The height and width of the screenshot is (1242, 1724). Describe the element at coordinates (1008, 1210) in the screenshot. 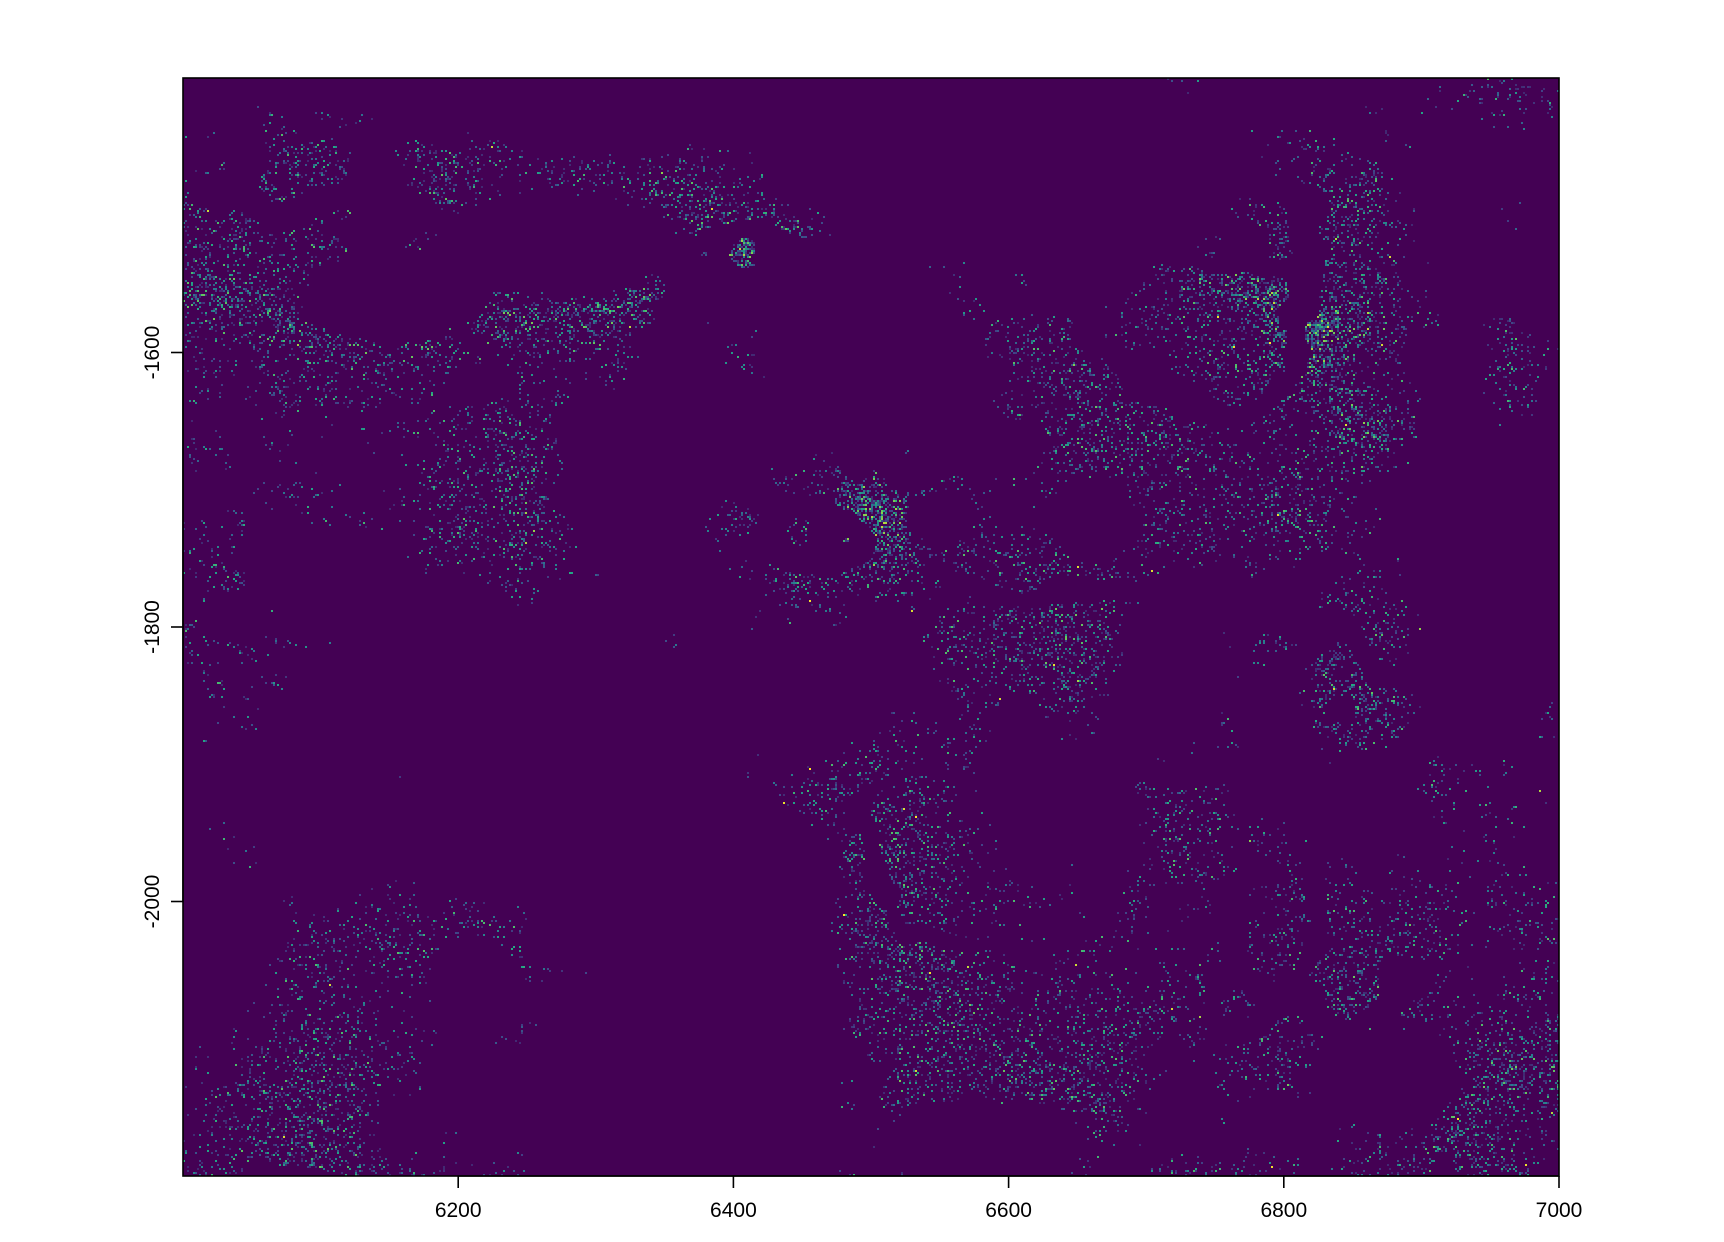

I see `x-tick-label: 6600` at that location.